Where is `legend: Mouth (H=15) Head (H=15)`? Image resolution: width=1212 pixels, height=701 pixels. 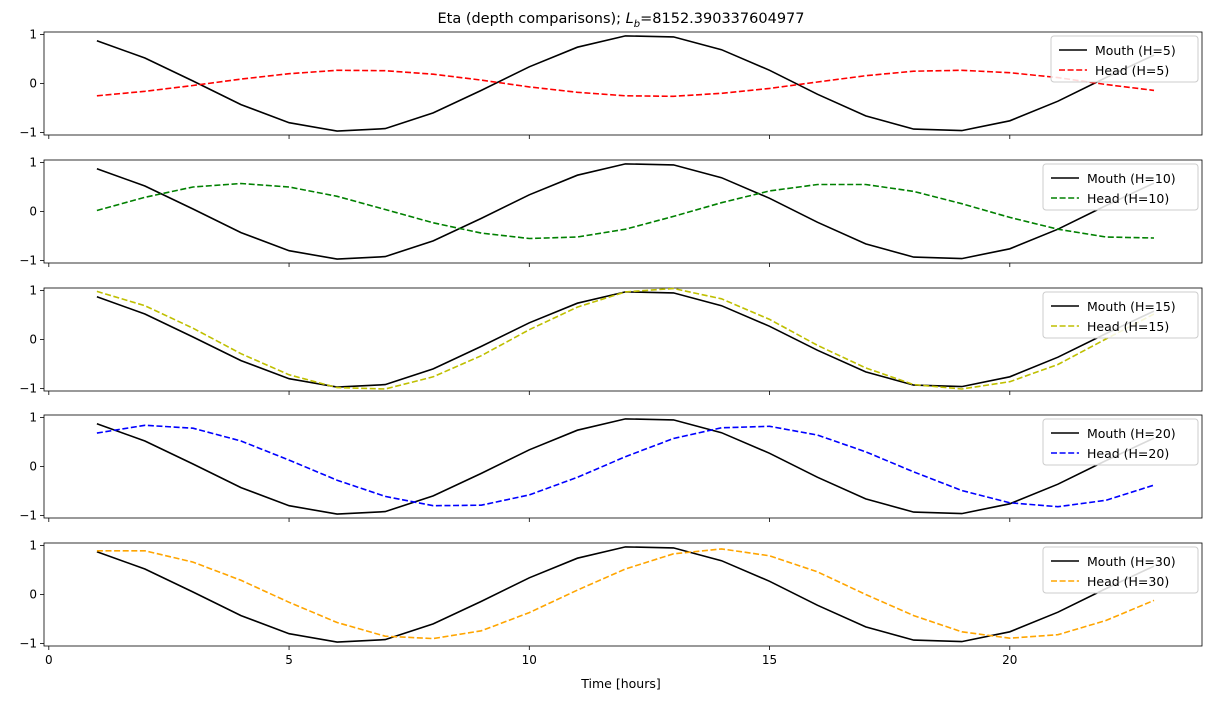
legend: Mouth (H=15) Head (H=15) is located at coordinates (1120, 315).